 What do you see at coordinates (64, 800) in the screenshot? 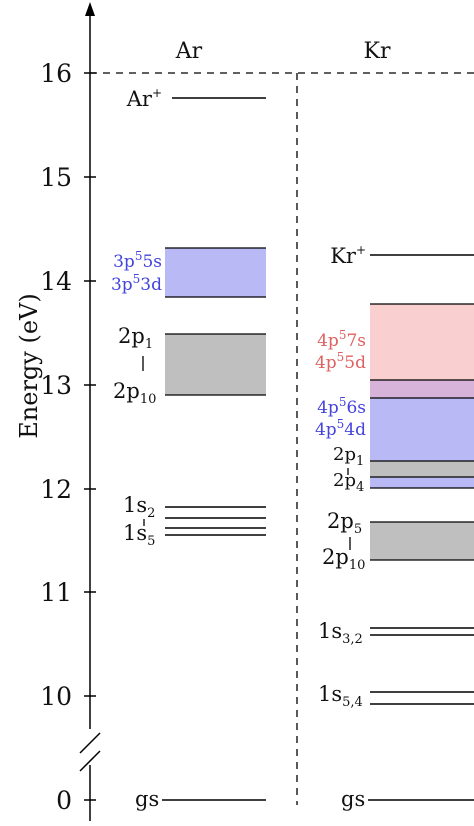
I see `tick-label: 0` at bounding box center [64, 800].